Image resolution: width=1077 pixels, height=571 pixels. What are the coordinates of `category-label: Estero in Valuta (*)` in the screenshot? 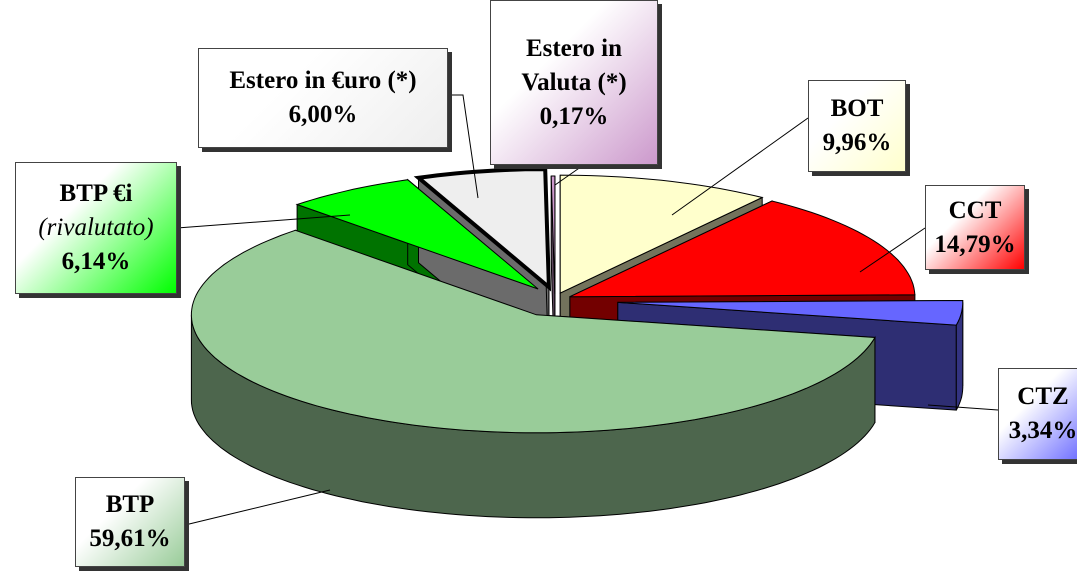 It's located at (574, 65).